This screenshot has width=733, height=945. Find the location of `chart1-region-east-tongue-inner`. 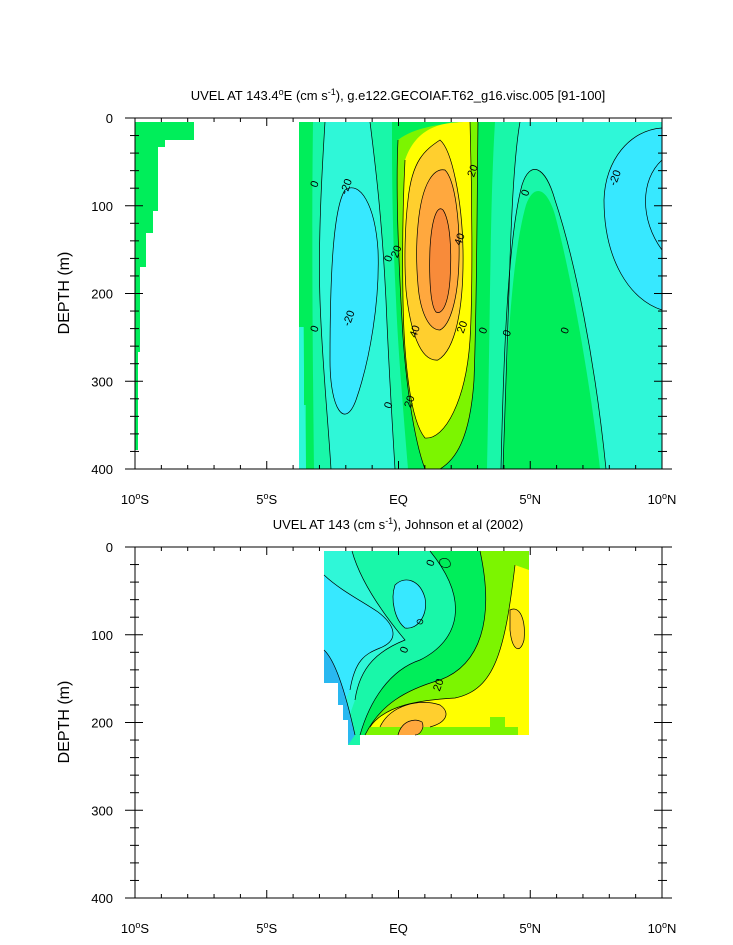

chart1-region-east-tongue-inner is located at coordinates (551, 330).